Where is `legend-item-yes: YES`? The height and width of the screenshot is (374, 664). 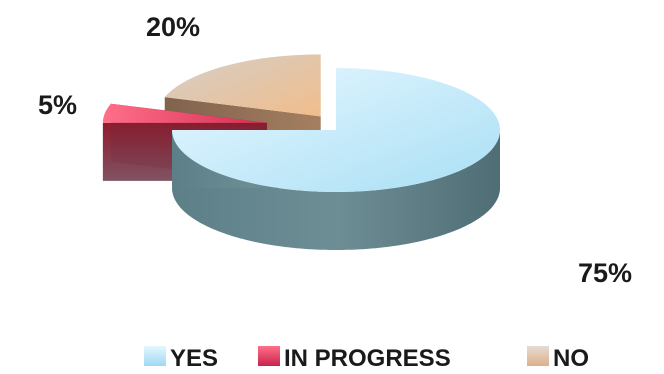 legend-item-yes: YES is located at coordinates (181, 358).